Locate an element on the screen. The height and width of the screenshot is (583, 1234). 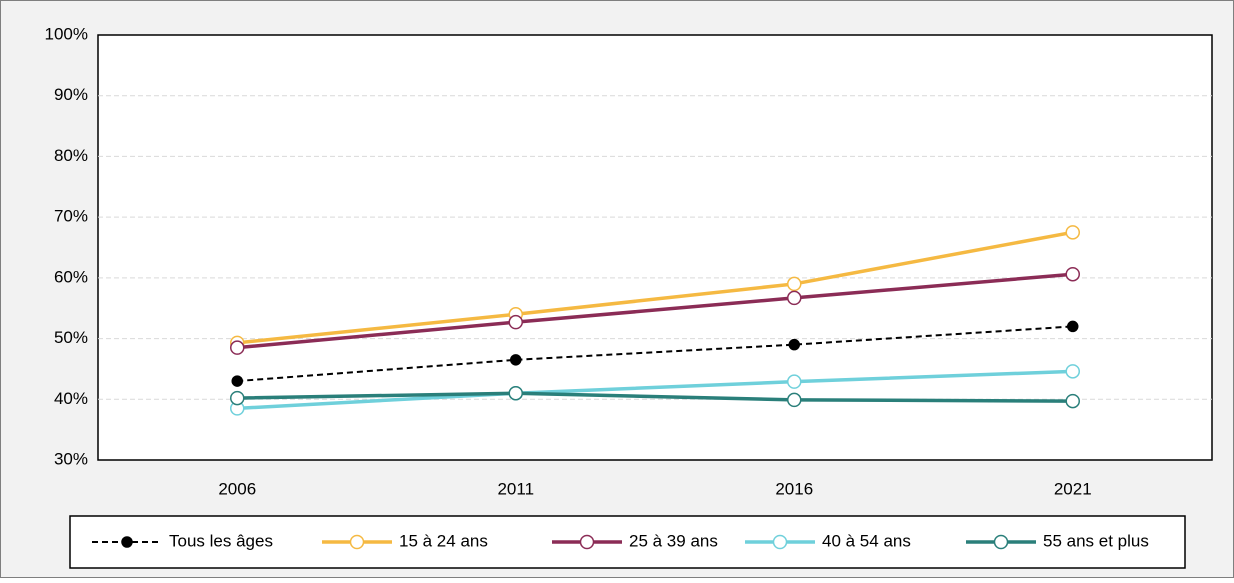
y-tick-label: 90% is located at coordinates (71, 94).